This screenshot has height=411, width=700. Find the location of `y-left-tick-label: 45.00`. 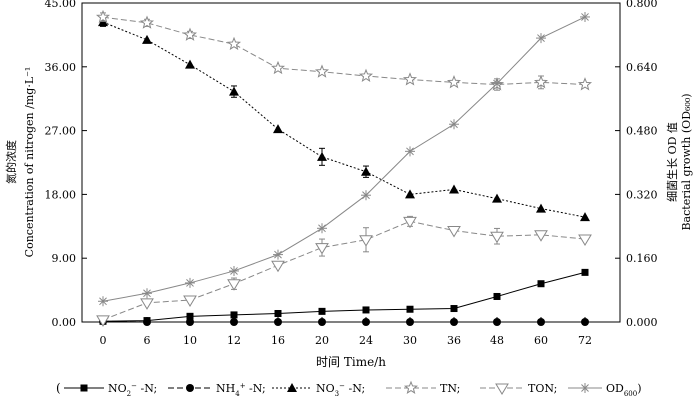

y-left-tick-label: 45.00 is located at coordinates (61, 5).